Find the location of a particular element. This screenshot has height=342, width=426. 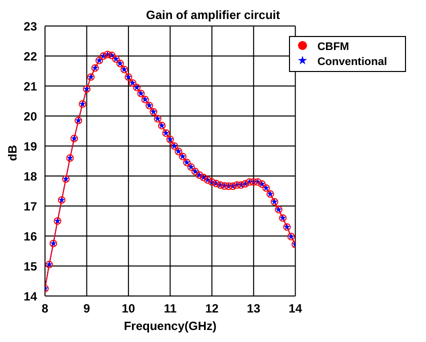

x-tick-label: 10 is located at coordinates (129, 309).